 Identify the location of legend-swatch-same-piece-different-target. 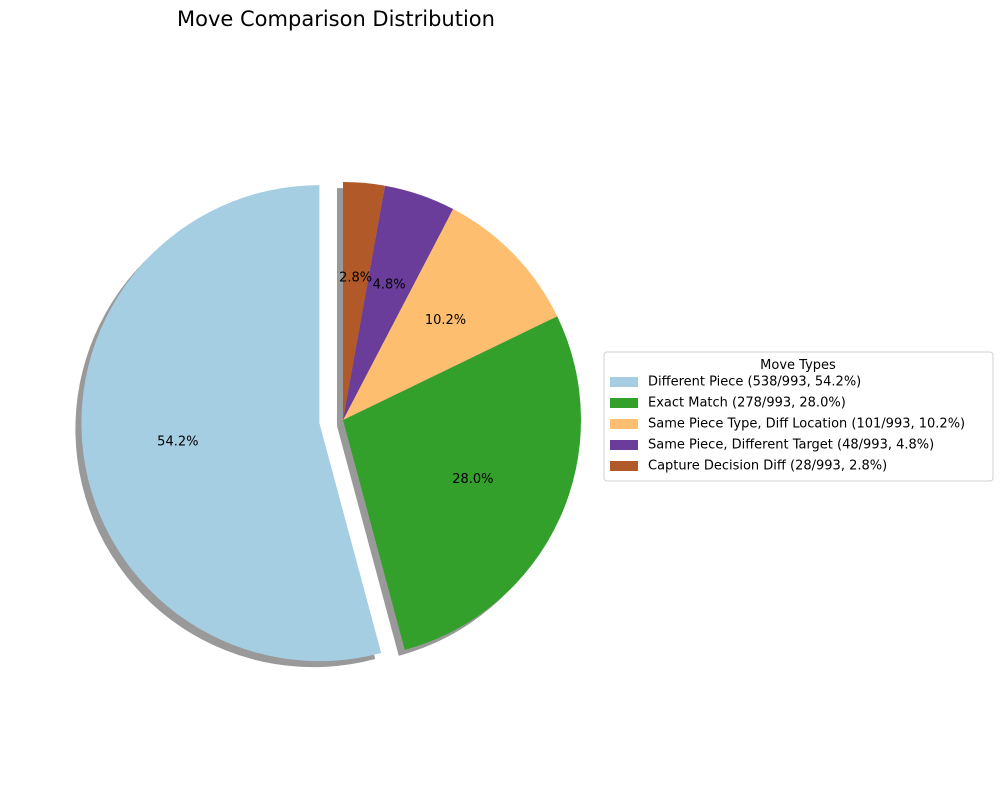
(624, 445).